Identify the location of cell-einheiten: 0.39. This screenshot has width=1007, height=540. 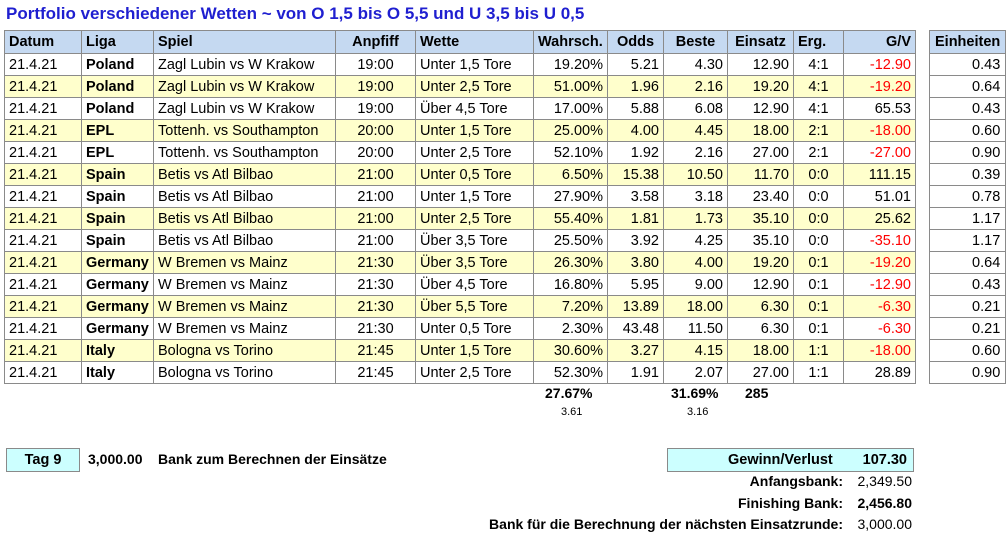
(967, 174).